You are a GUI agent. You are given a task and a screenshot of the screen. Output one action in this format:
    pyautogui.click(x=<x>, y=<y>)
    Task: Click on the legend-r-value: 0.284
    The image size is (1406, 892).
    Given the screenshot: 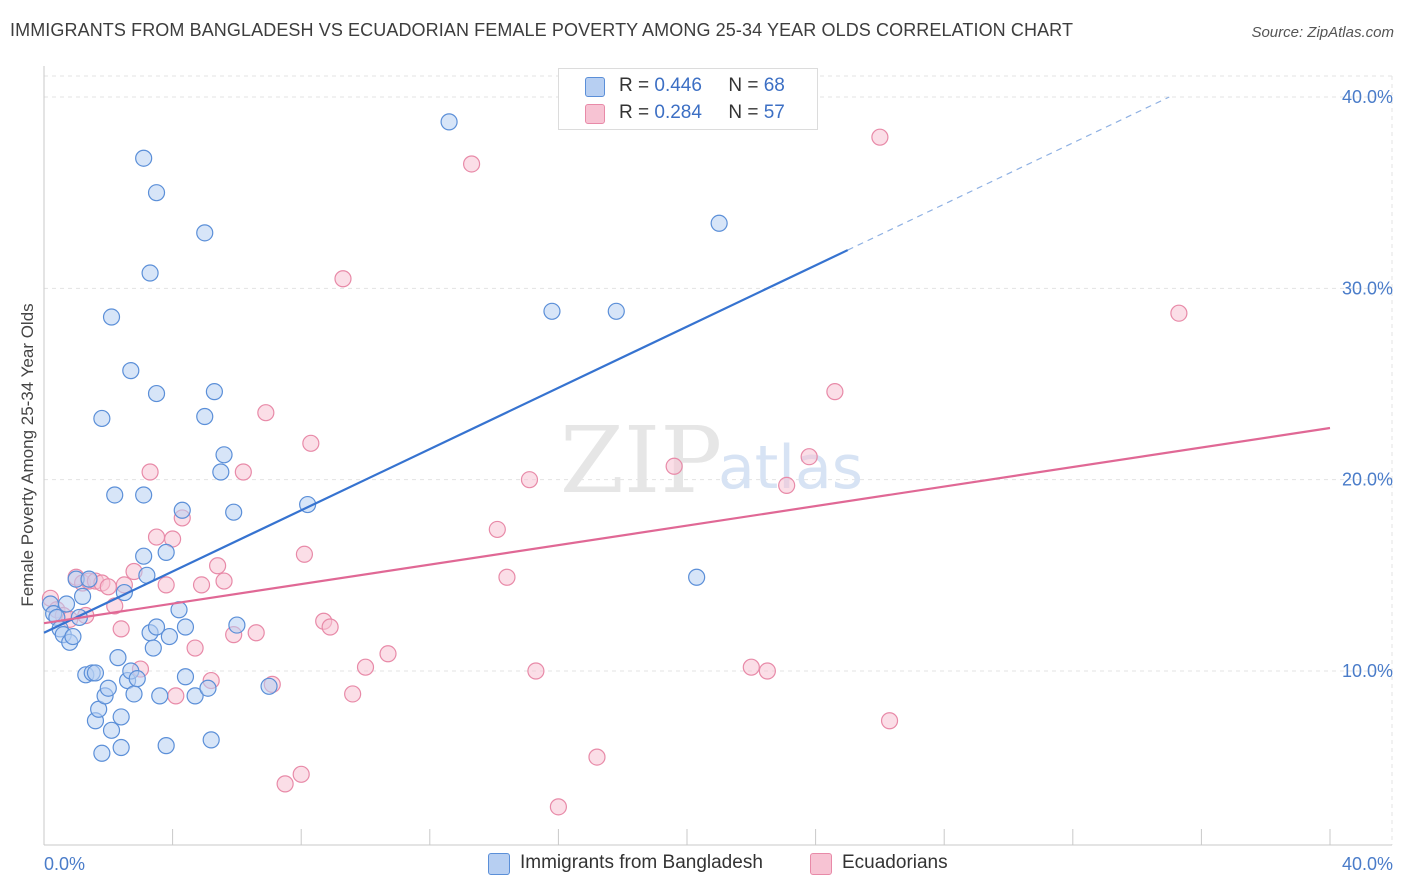 What is the action you would take?
    pyautogui.click(x=678, y=112)
    